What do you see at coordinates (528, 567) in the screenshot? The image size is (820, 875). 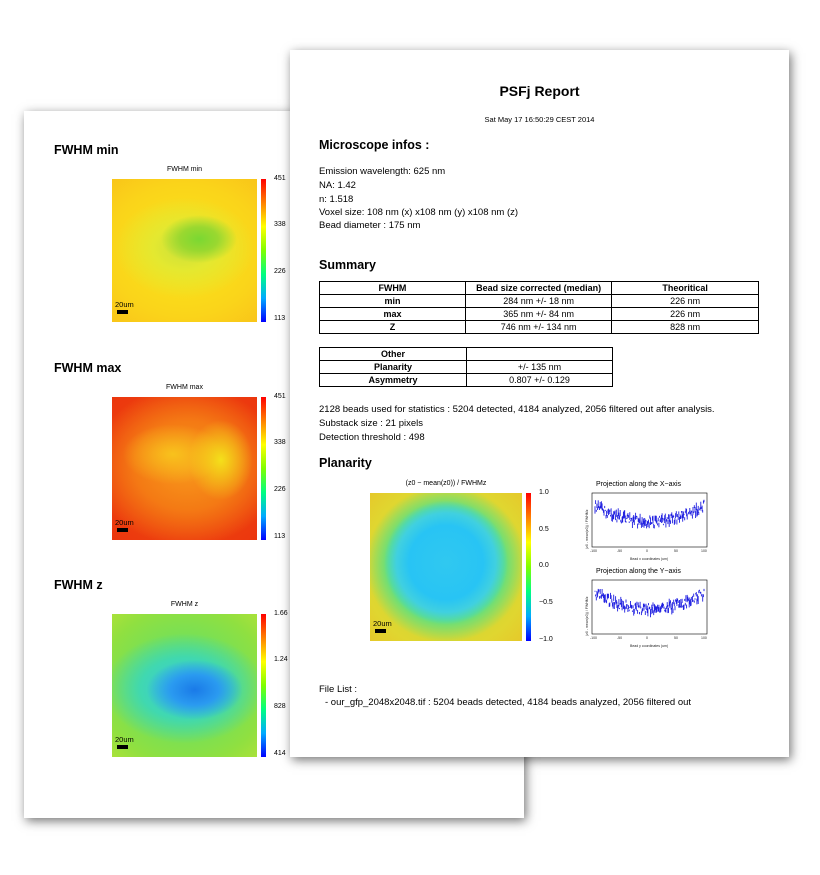 I see `planarity-colorbar` at bounding box center [528, 567].